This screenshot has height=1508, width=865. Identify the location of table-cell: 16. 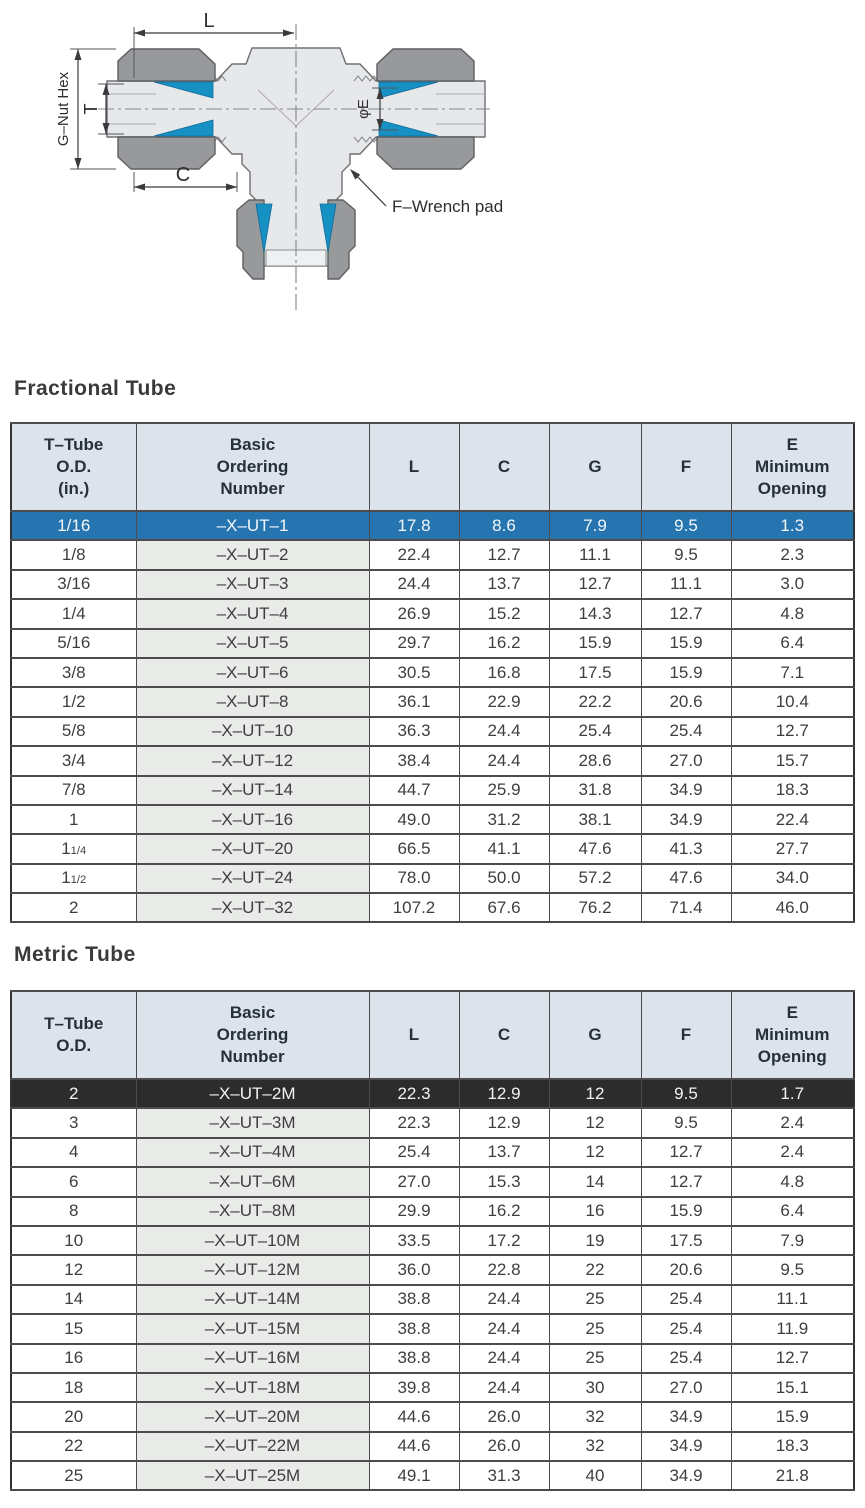
(595, 1211).